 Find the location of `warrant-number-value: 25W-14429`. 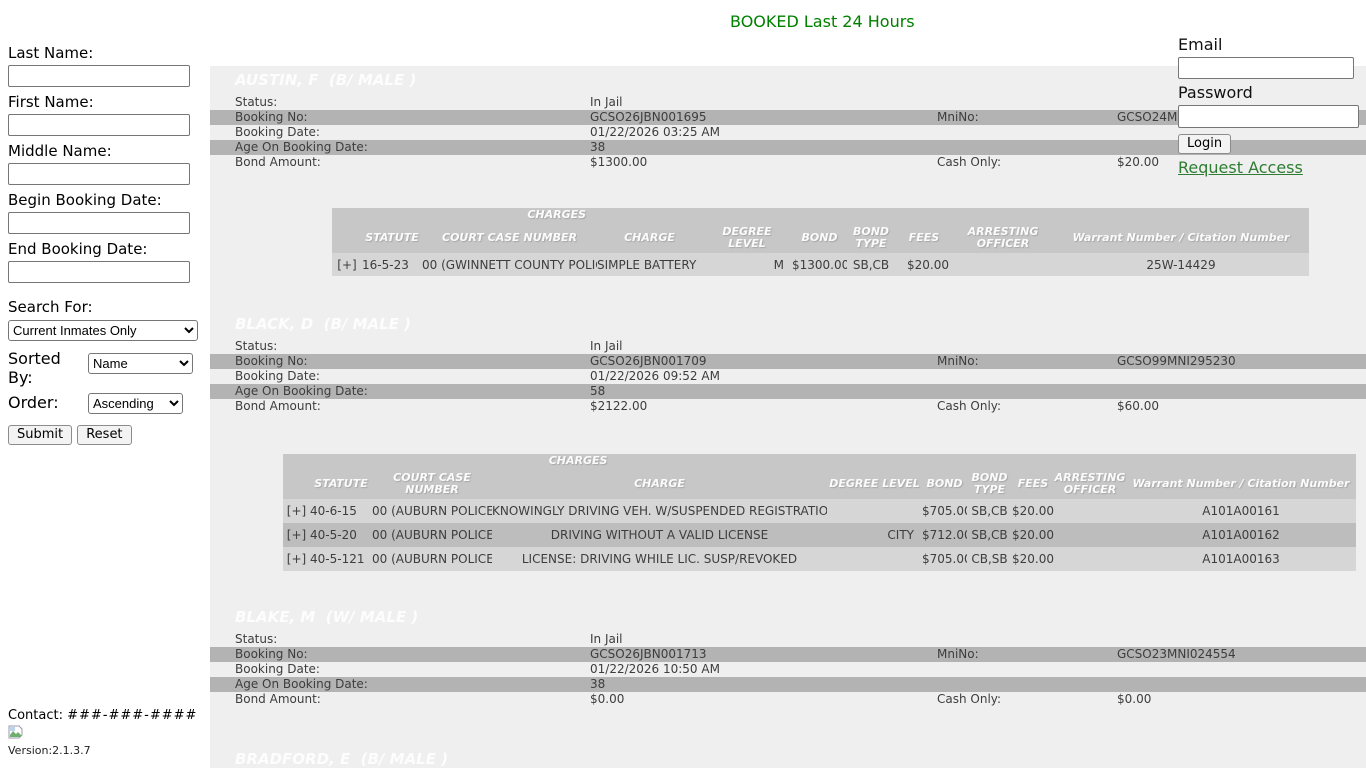

warrant-number-value: 25W-14429 is located at coordinates (1181, 264).